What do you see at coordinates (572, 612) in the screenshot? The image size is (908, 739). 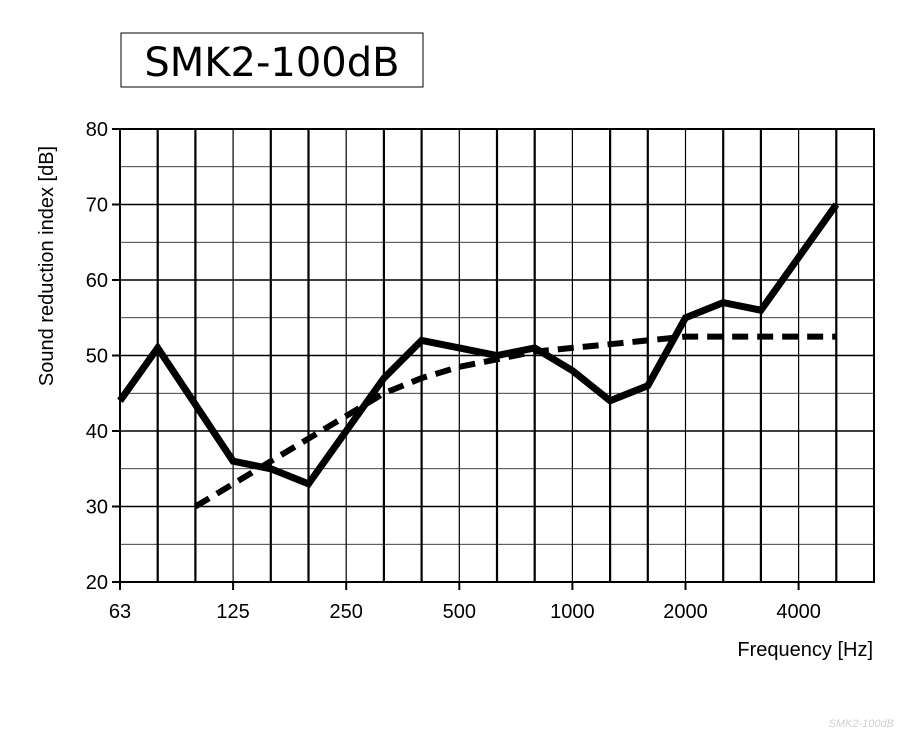 I see `x-tick-label: 1000` at bounding box center [572, 612].